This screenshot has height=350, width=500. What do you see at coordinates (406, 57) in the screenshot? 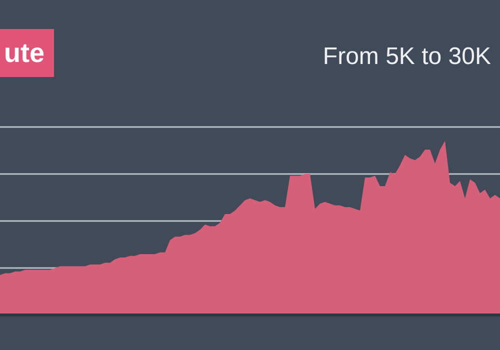
I see `chart-subtitle: From 5K to 30K` at bounding box center [406, 57].